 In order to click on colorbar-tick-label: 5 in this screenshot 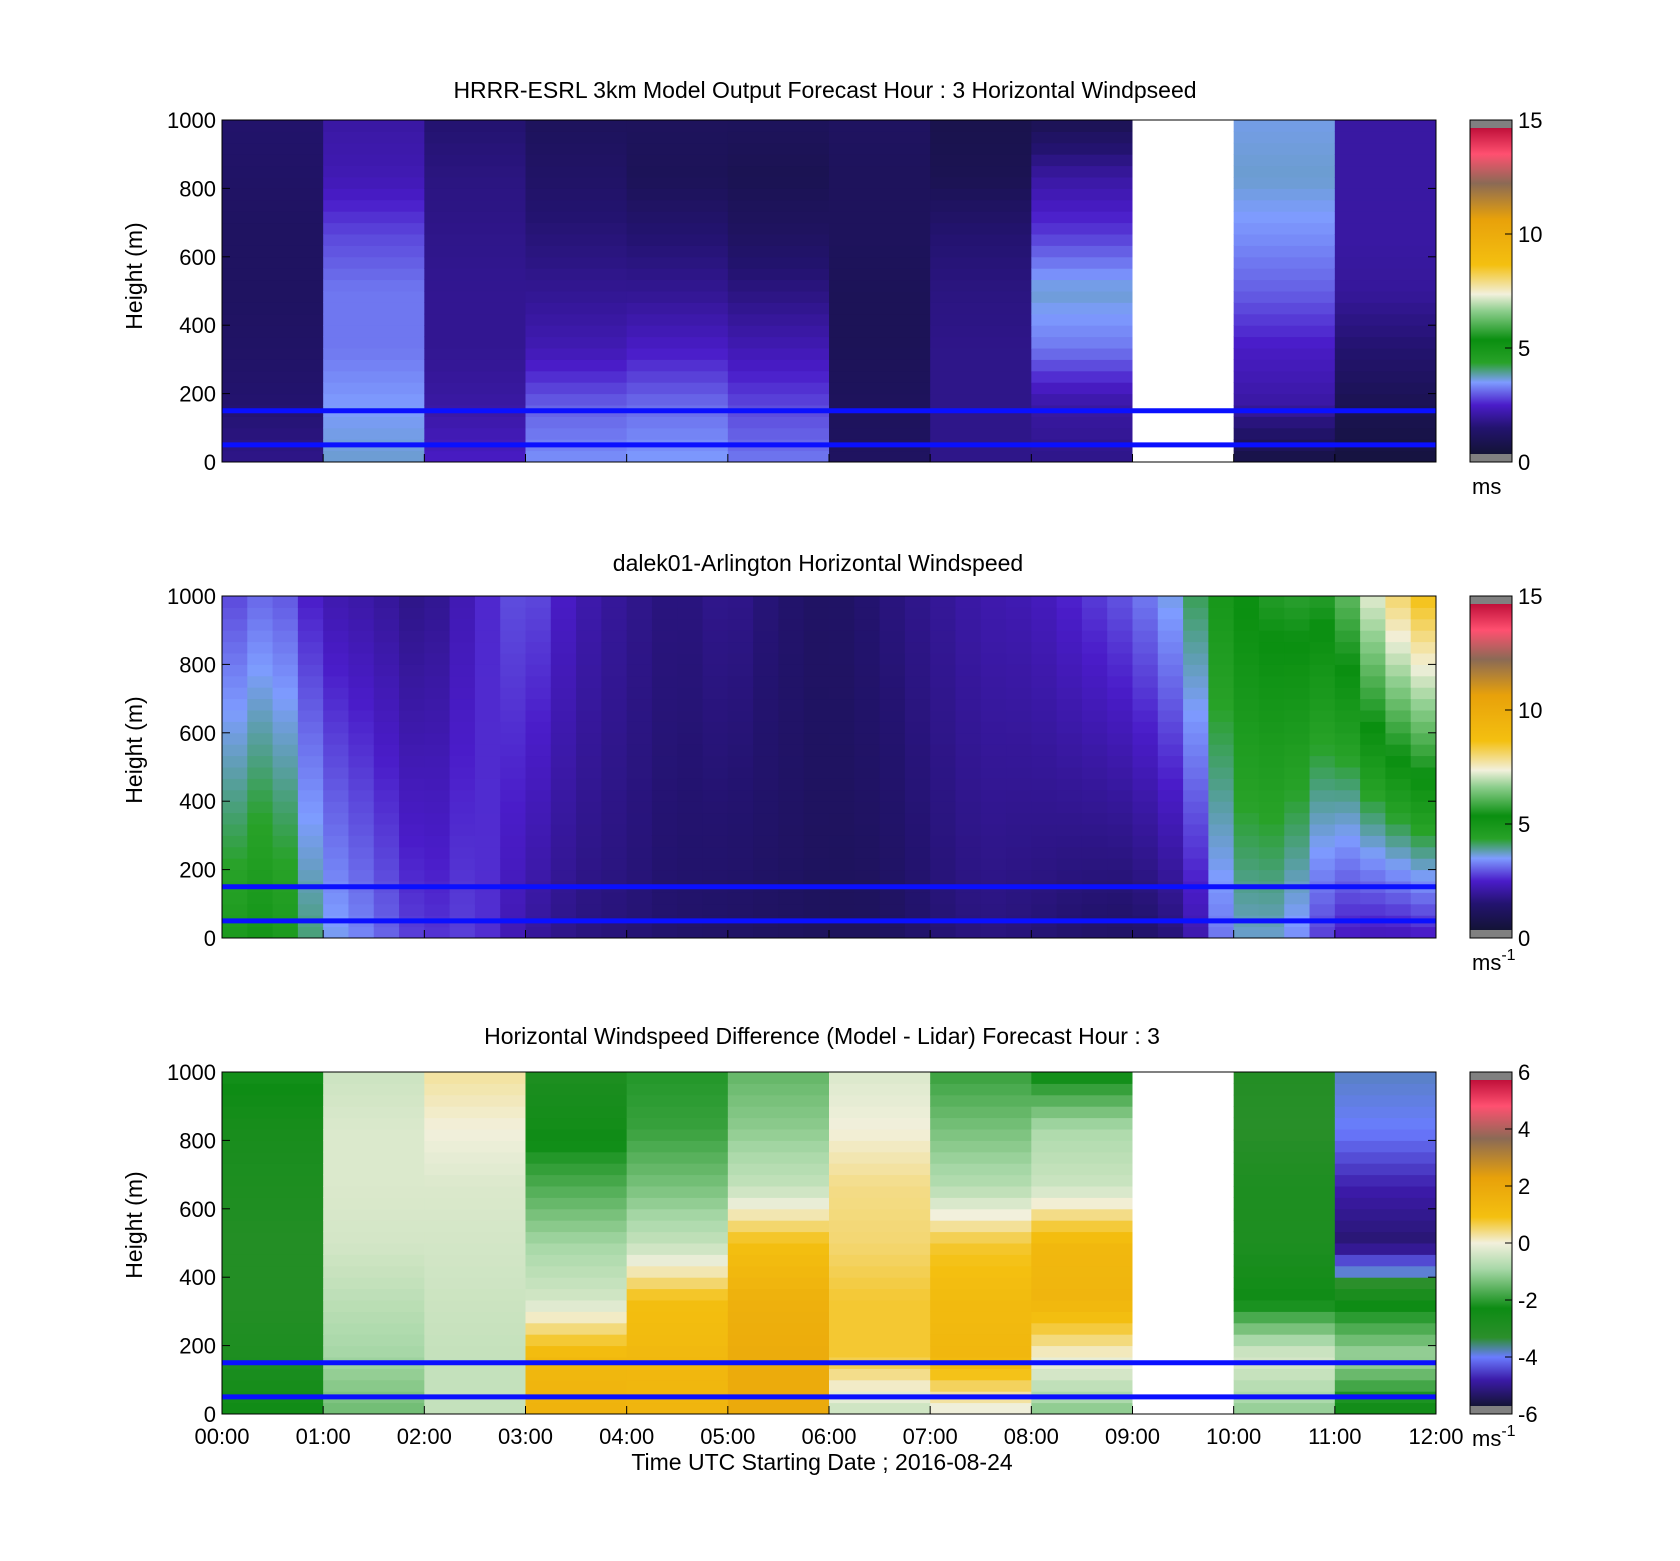, I will do `click(1524, 348)`.